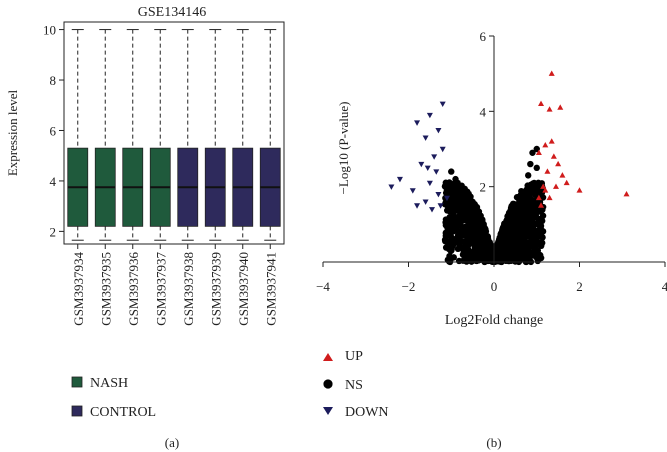 The width and height of the screenshot is (667, 452). I want to click on boxplot-x-tick-label: GSM3937936, so click(133, 289).